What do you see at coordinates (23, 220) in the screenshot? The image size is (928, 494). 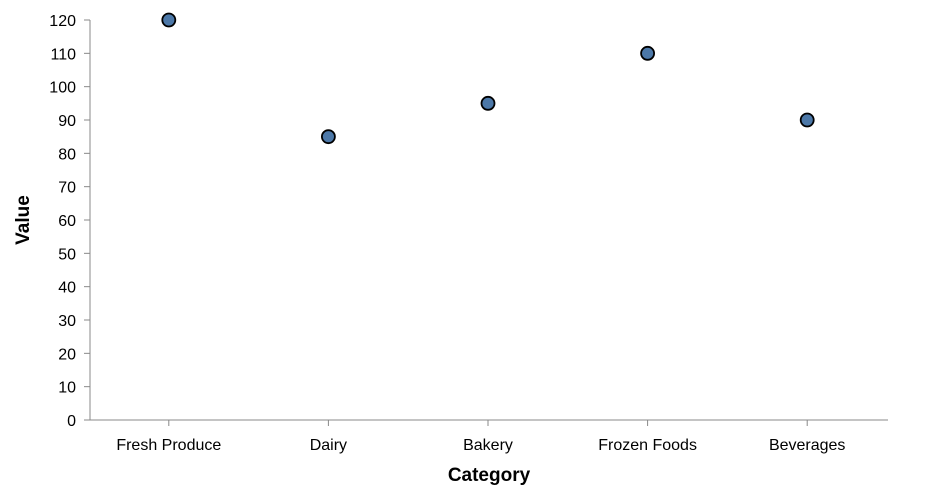 I see `y-axis-title: Value` at bounding box center [23, 220].